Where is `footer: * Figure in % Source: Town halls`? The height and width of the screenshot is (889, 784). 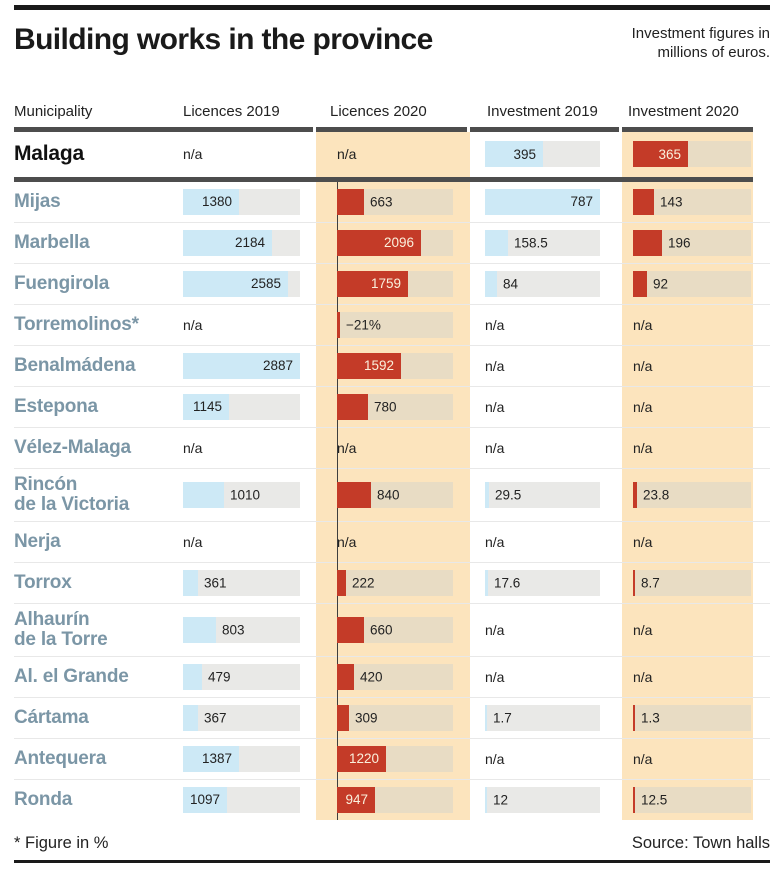 footer: * Figure in % Source: Town halls is located at coordinates (392, 843).